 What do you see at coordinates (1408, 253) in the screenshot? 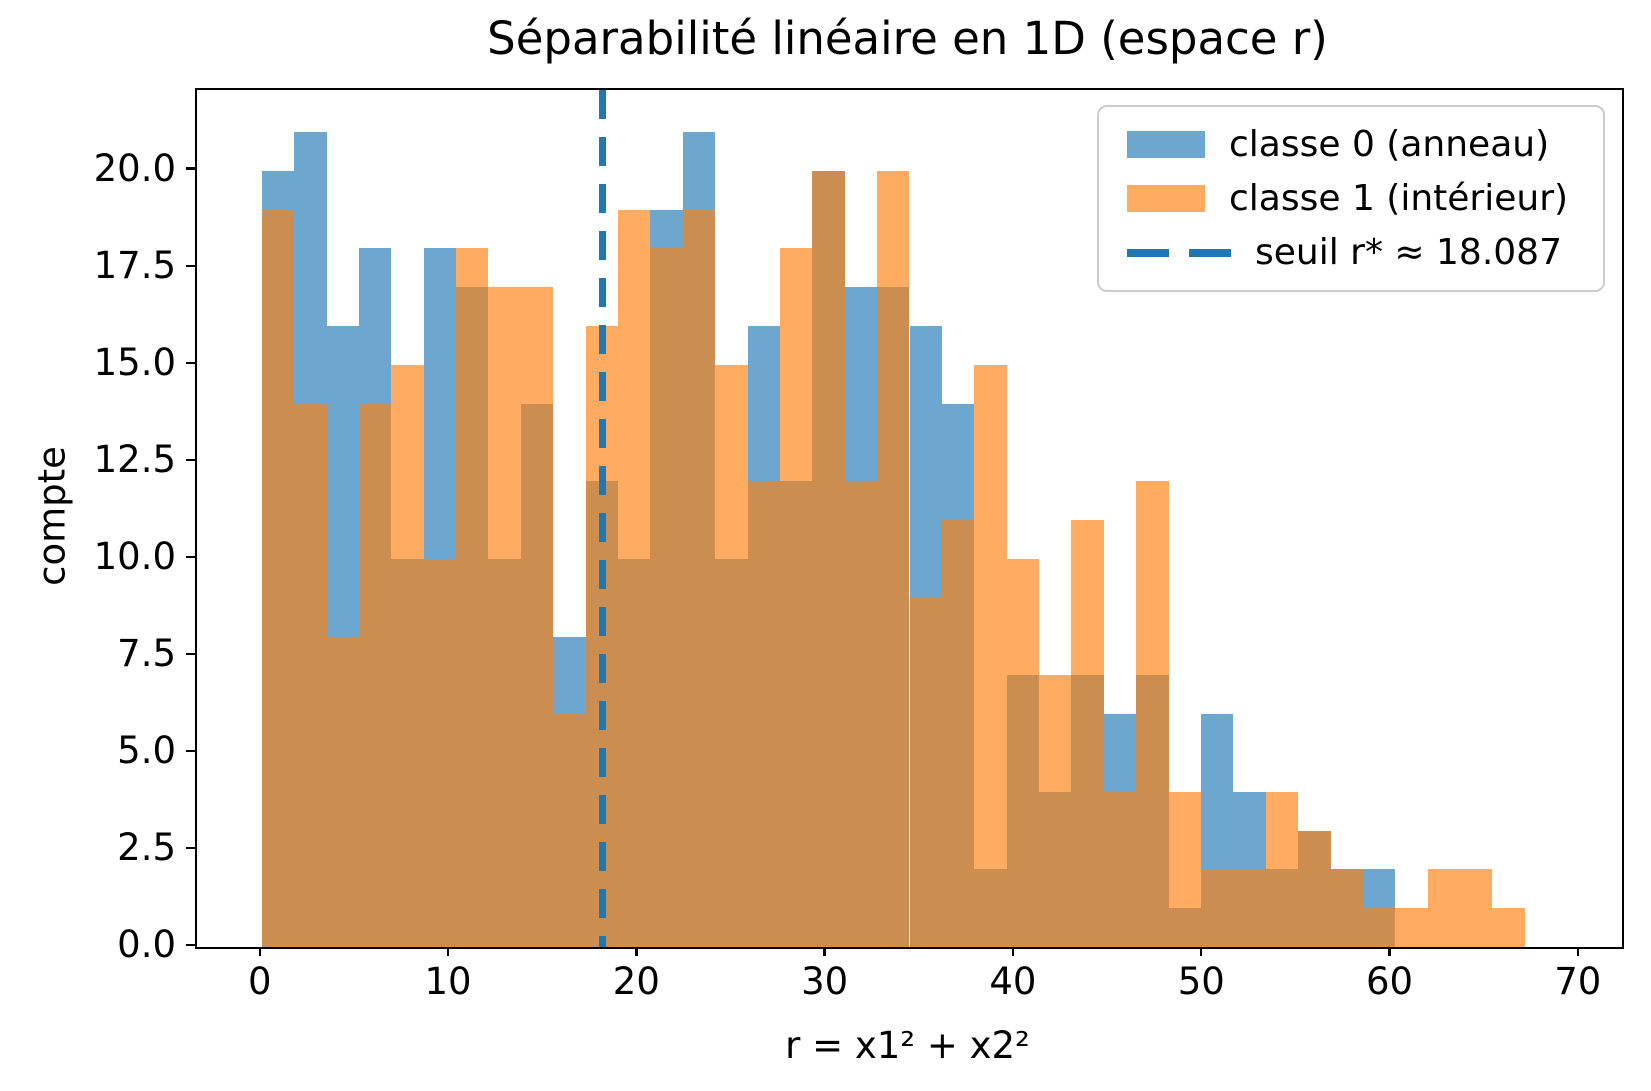
I see `legend-label-threshold: seuil r* ≈ 18.087` at bounding box center [1408, 253].